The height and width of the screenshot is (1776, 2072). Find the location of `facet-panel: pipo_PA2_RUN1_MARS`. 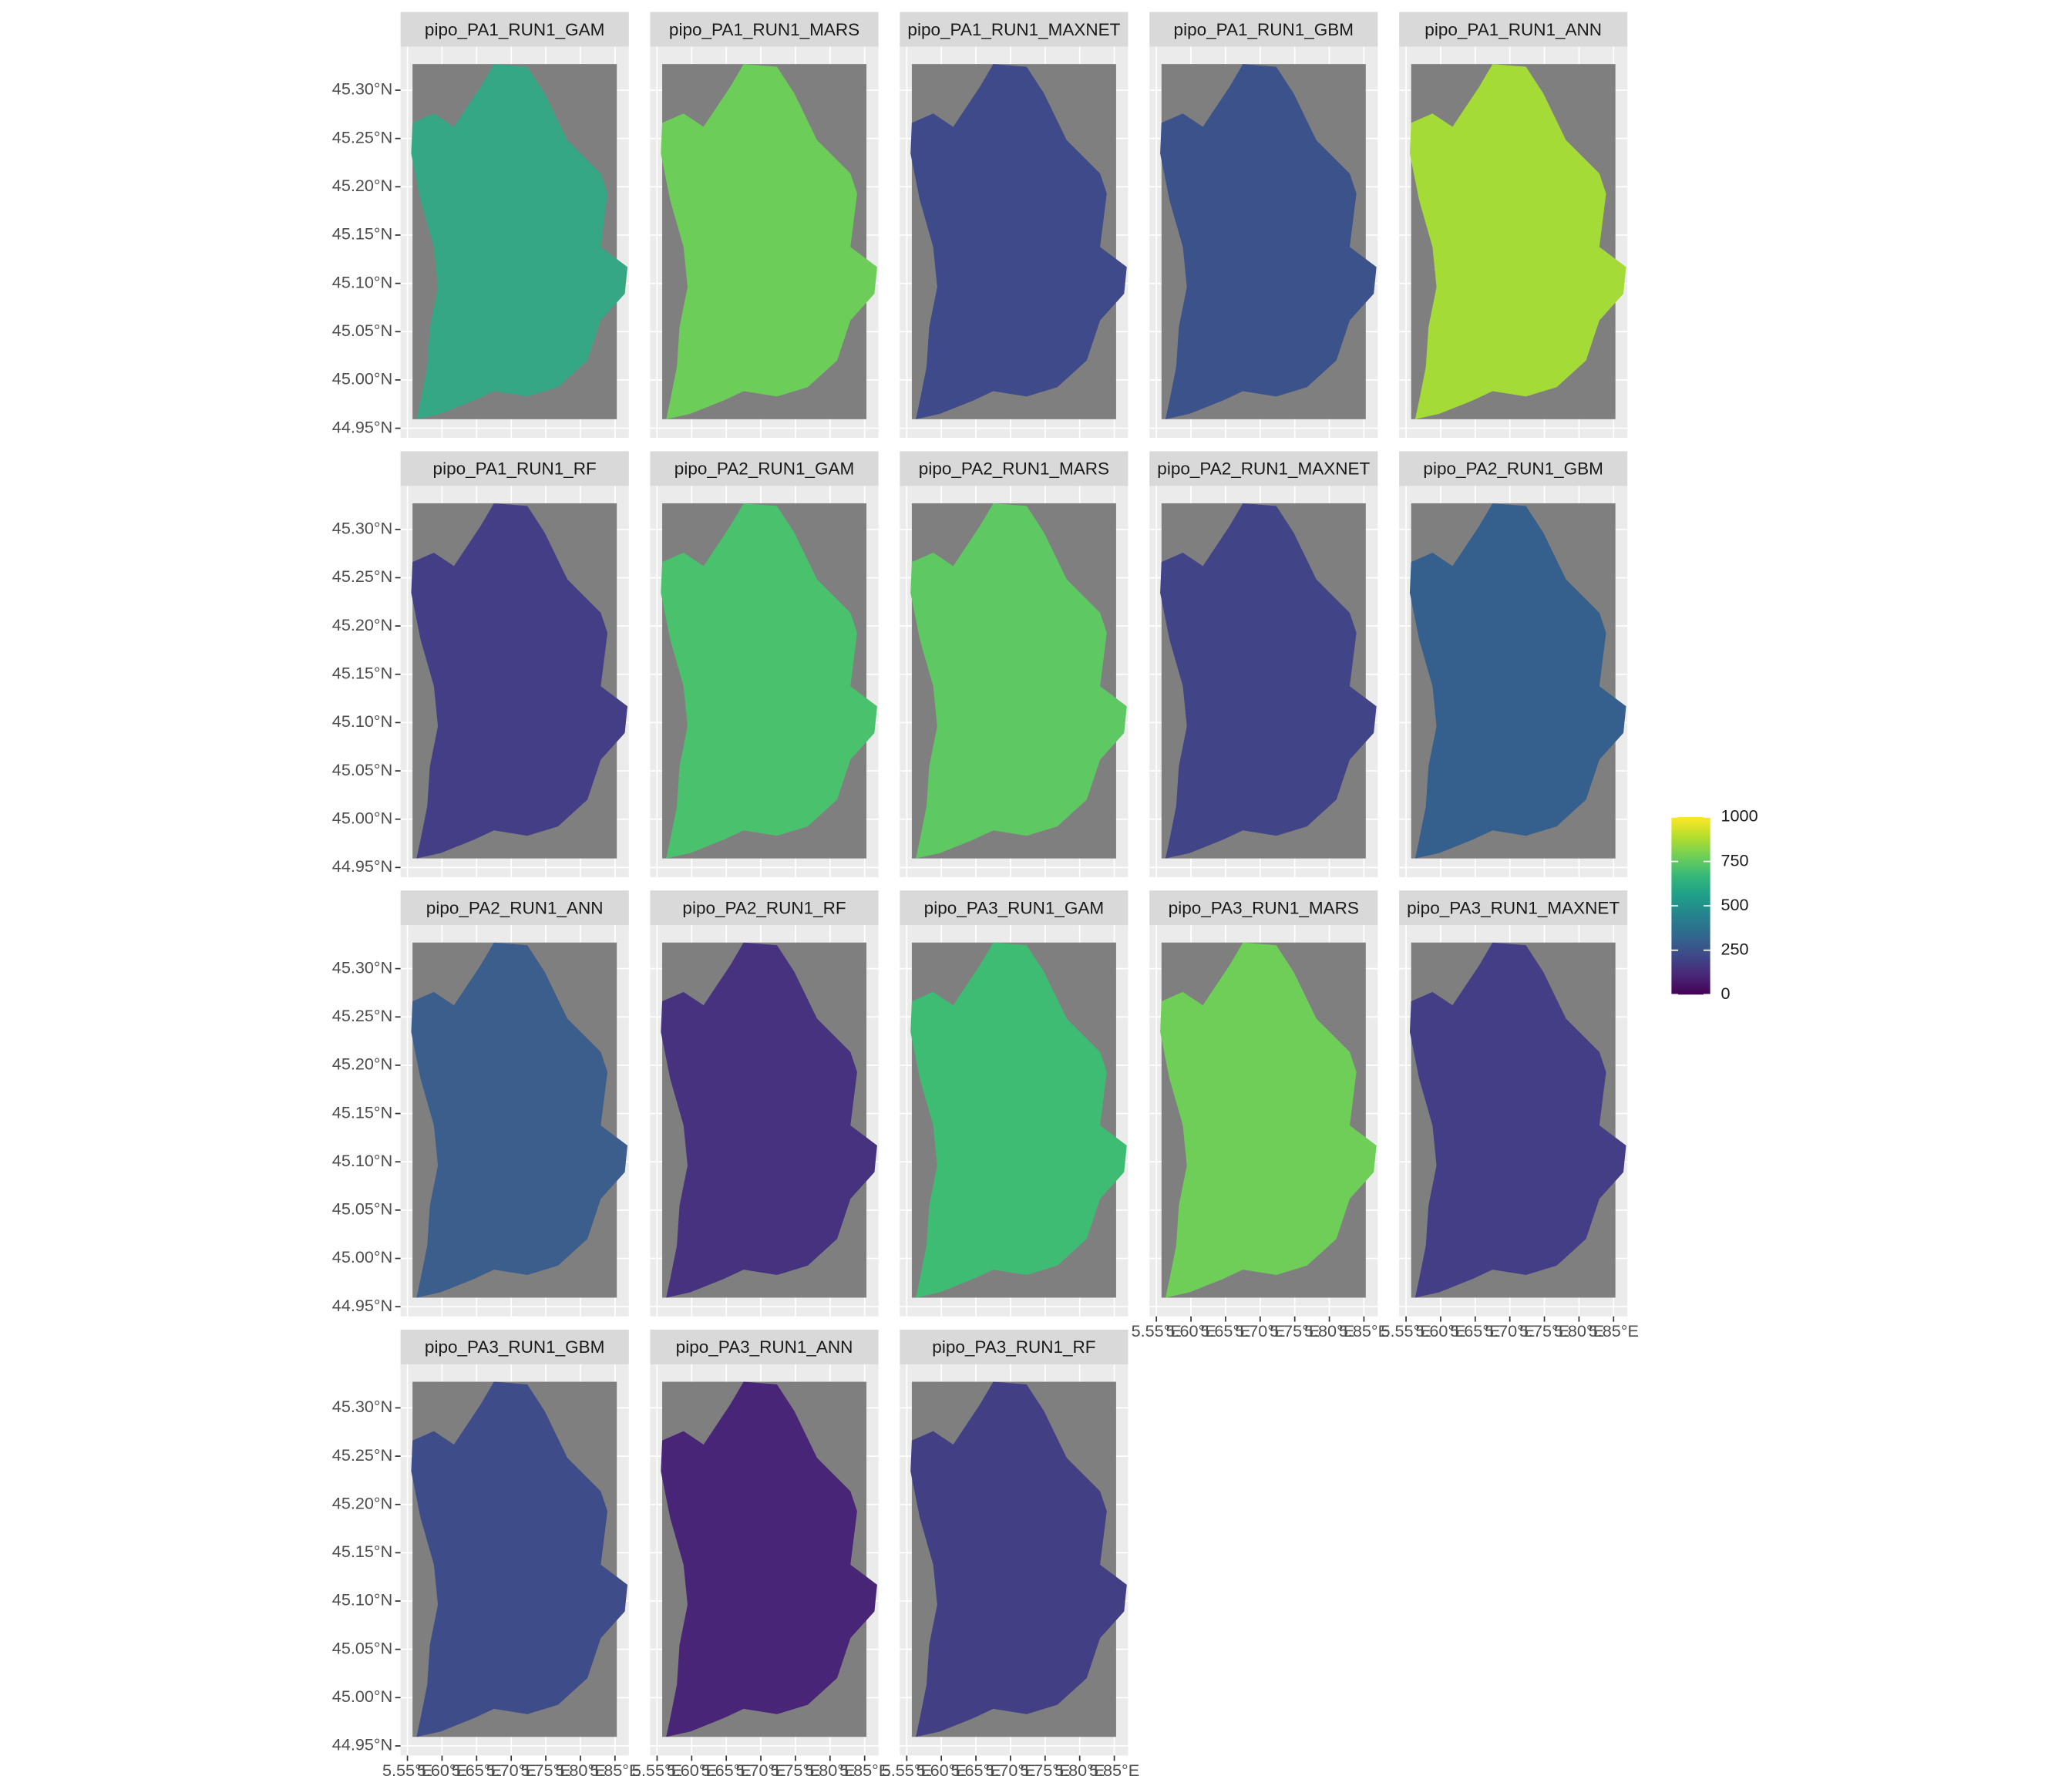

facet-panel: pipo_PA2_RUN1_MARS is located at coordinates (1014, 664).